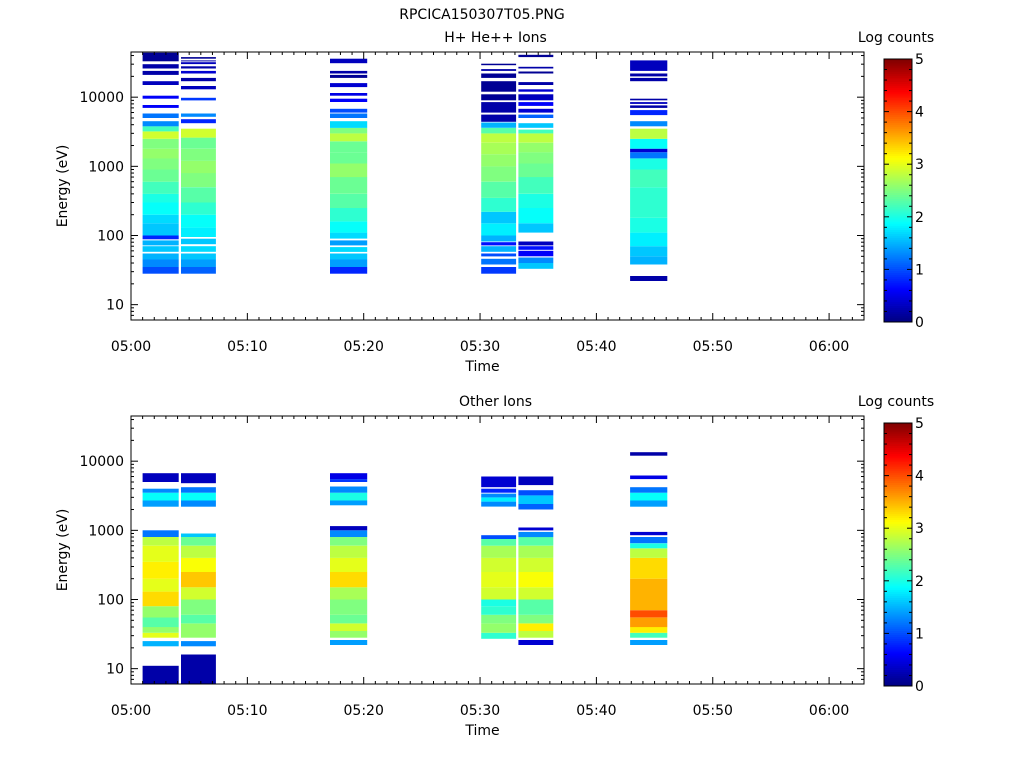 Image resolution: width=1024 pixels, height=768 pixels. What do you see at coordinates (903, 555) in the screenshot?
I see `colorbar: 0 1 2 3 4 5` at bounding box center [903, 555].